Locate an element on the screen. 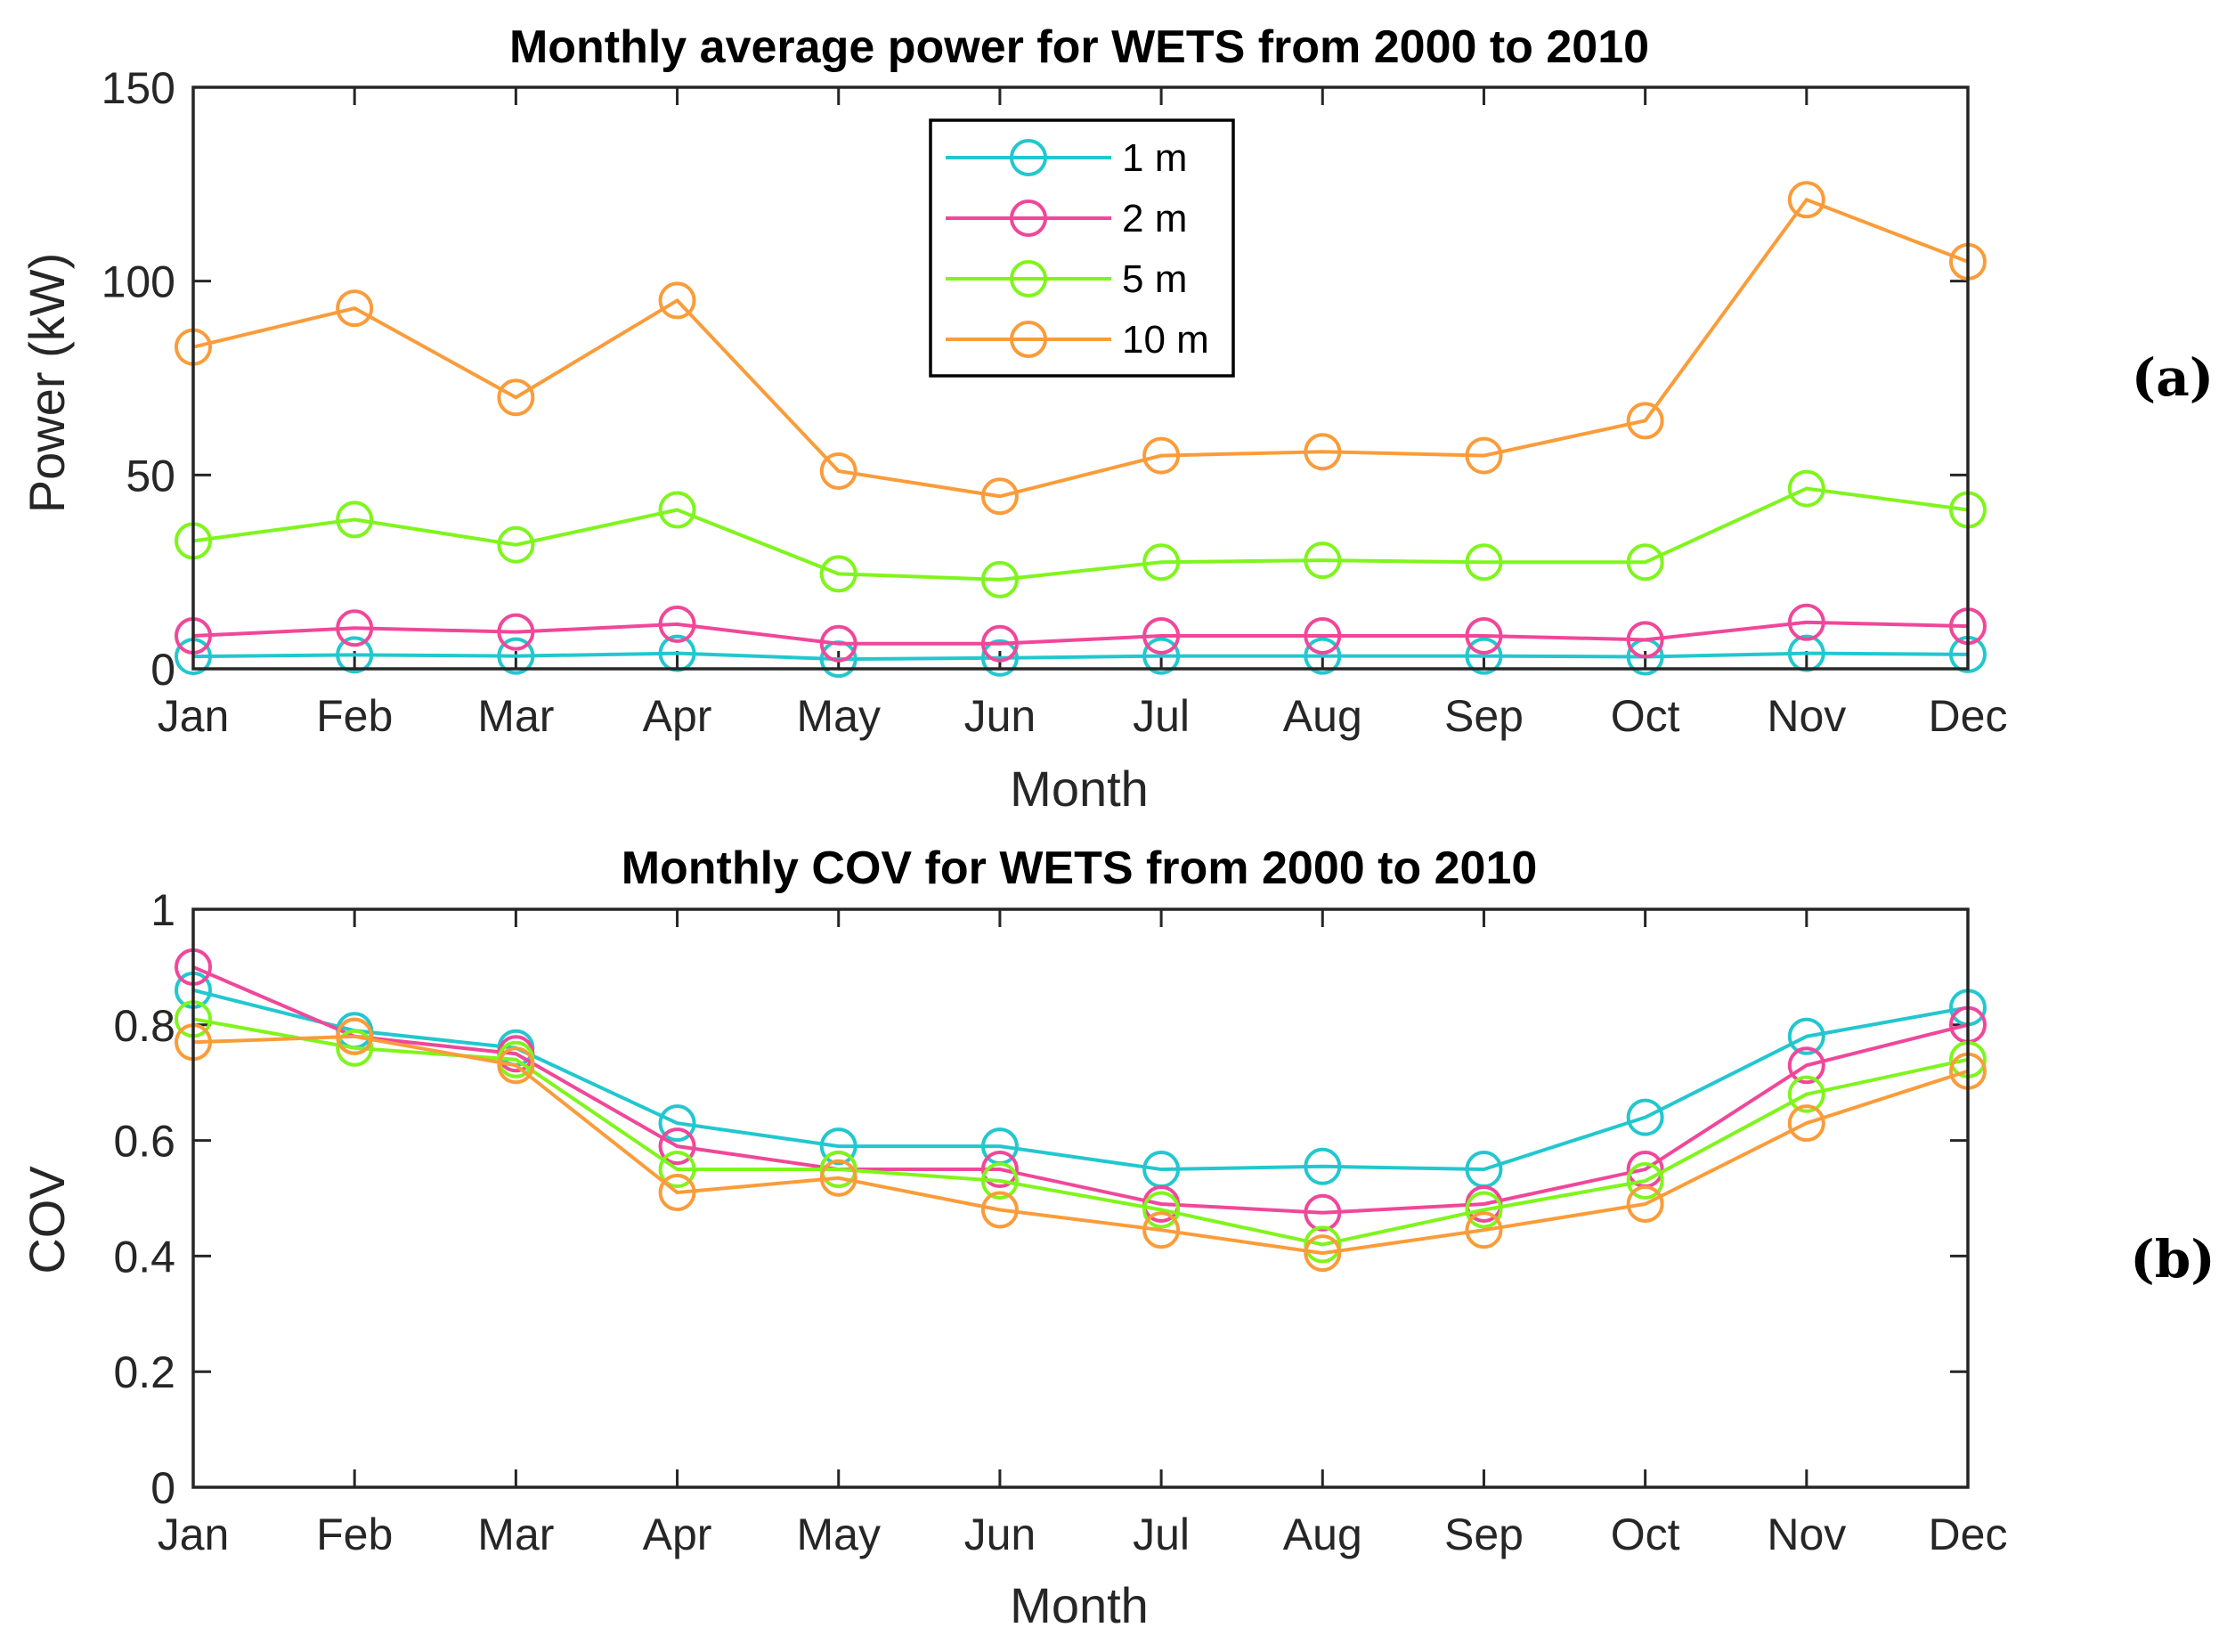 The height and width of the screenshot is (1652, 2227). chart-b-series-5m is located at coordinates (1081, 1132).